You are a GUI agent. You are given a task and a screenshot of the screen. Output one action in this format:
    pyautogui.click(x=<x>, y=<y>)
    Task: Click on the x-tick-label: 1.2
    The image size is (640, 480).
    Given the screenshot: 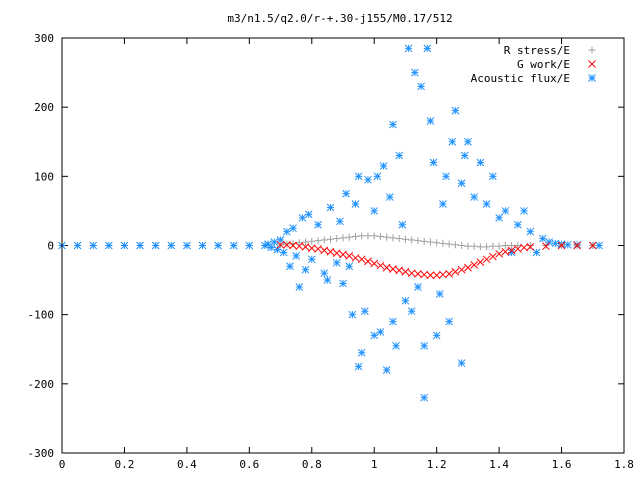 What is the action you would take?
    pyautogui.click(x=437, y=464)
    